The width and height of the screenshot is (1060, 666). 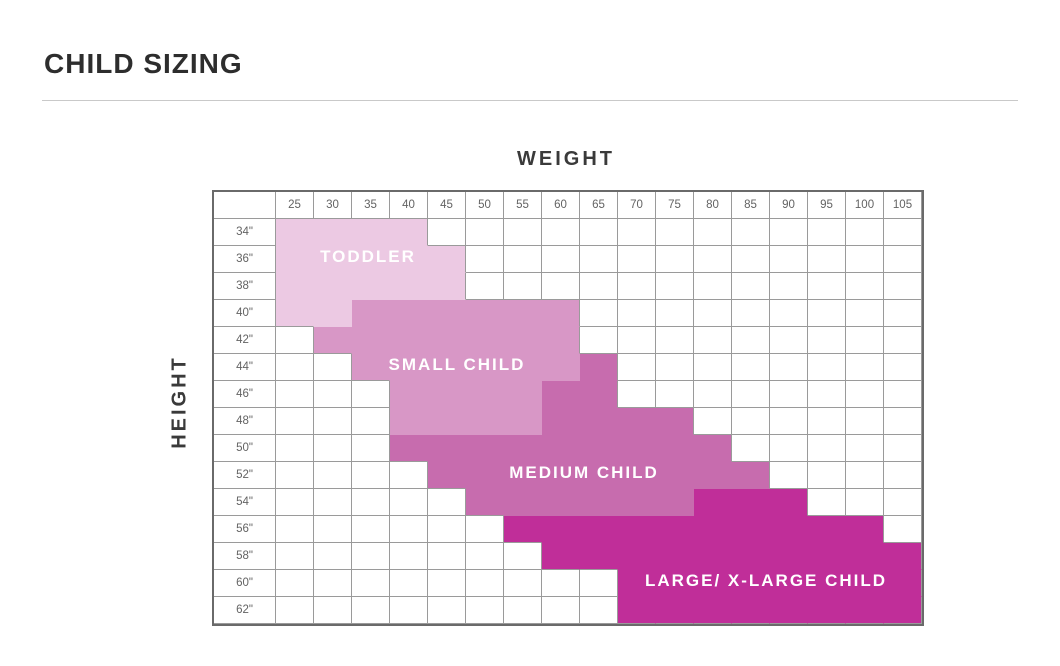 What do you see at coordinates (637, 205) in the screenshot?
I see `weight-tick-cell: 70` at bounding box center [637, 205].